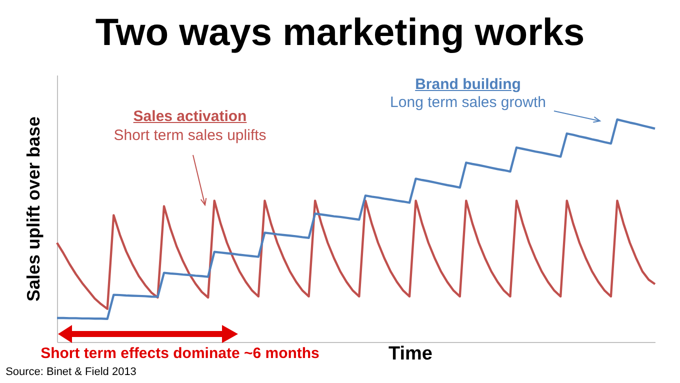  Describe the element at coordinates (410, 354) in the screenshot. I see `x-axis-title: Time` at that location.